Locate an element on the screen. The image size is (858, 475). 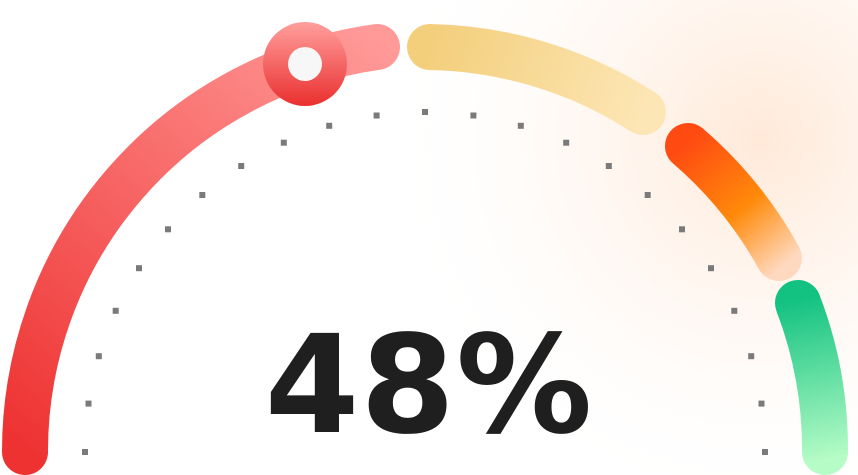
percentage-readout: 48% is located at coordinates (429, 386).